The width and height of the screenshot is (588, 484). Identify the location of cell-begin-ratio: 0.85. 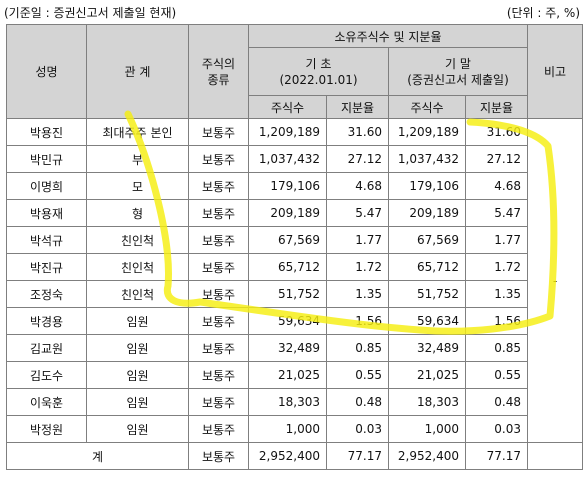
(357, 348).